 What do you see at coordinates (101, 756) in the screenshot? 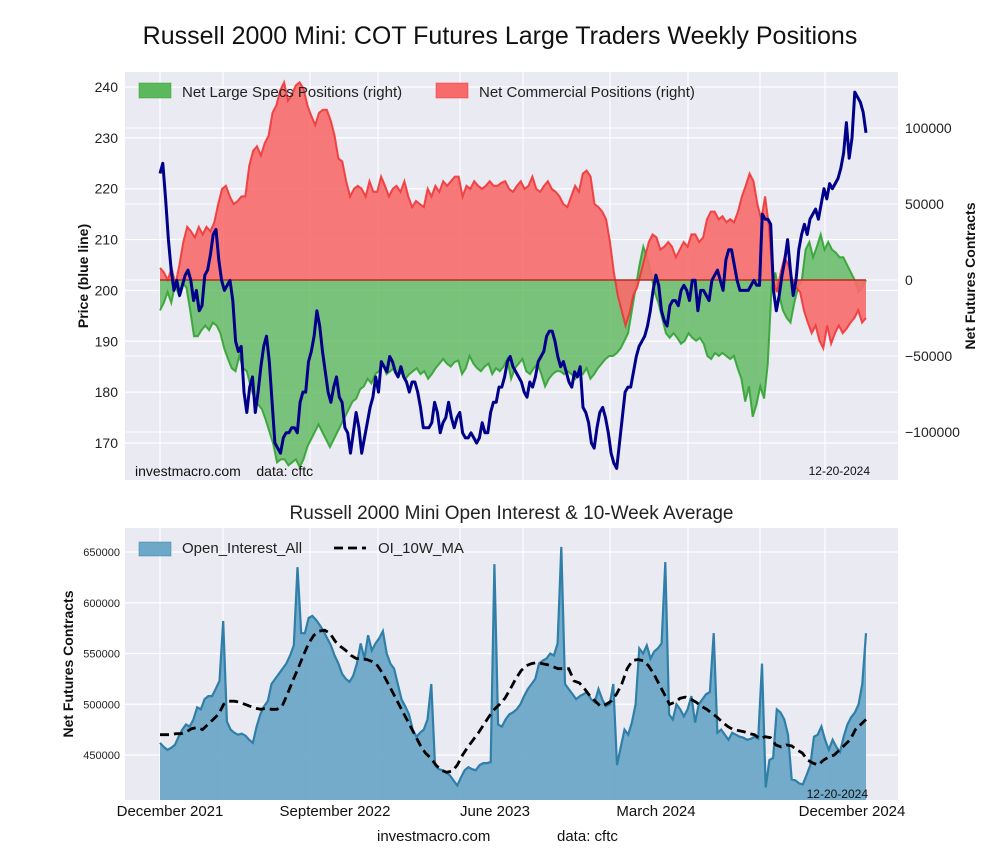
I see `open-interest-tick-label: 450000` at bounding box center [101, 756].